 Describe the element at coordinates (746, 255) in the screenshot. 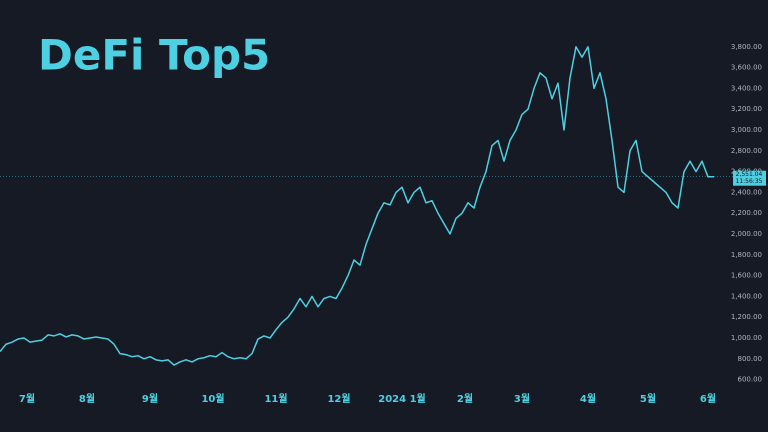

I see `y-tick-label: 1,800.00` at that location.